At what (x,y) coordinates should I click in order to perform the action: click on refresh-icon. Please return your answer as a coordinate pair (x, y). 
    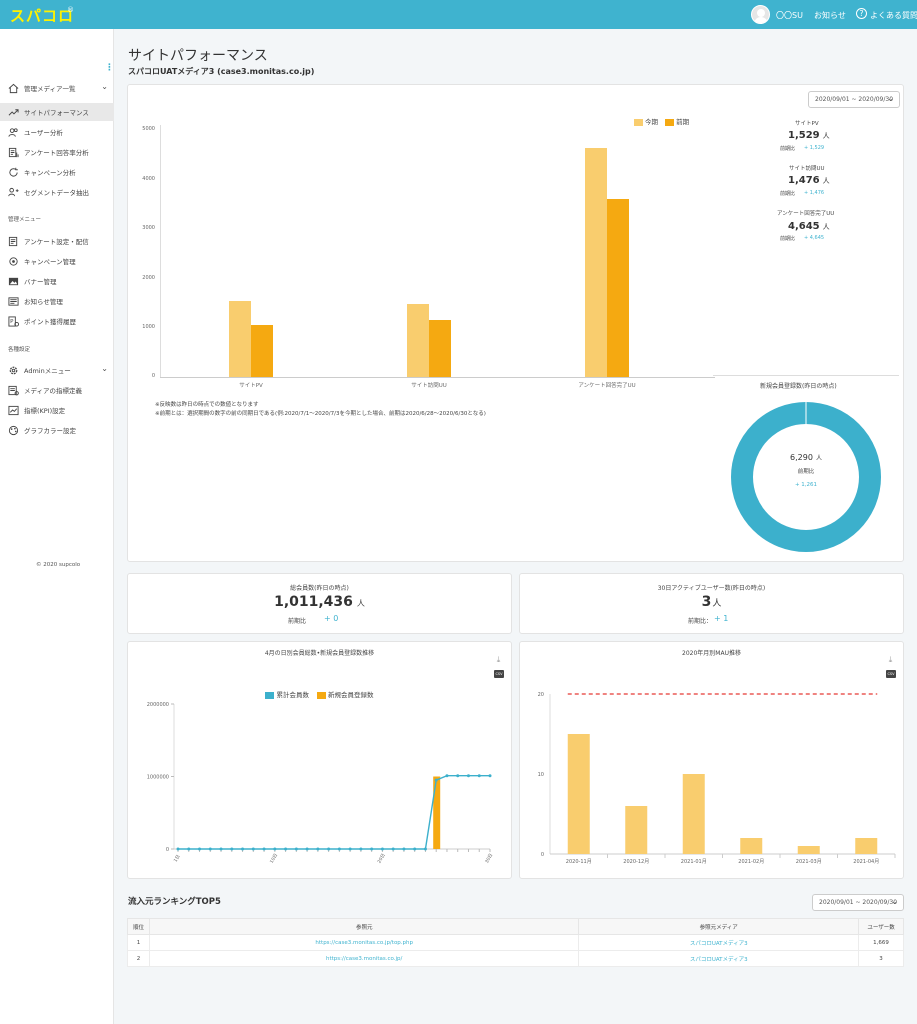
    Looking at the image, I should click on (13, 172).